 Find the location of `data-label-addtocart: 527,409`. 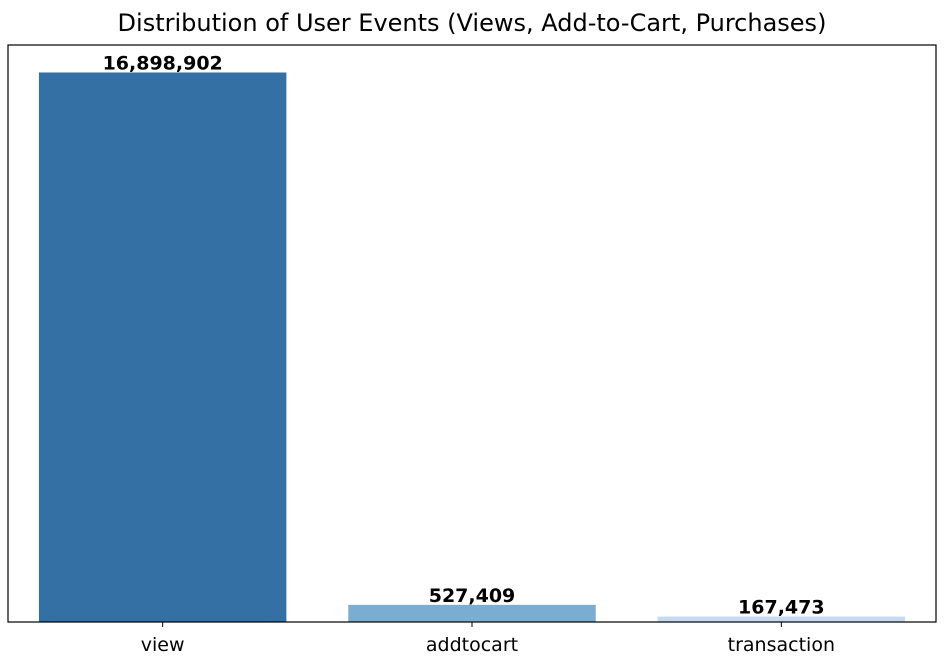

data-label-addtocart: 527,409 is located at coordinates (472, 596).